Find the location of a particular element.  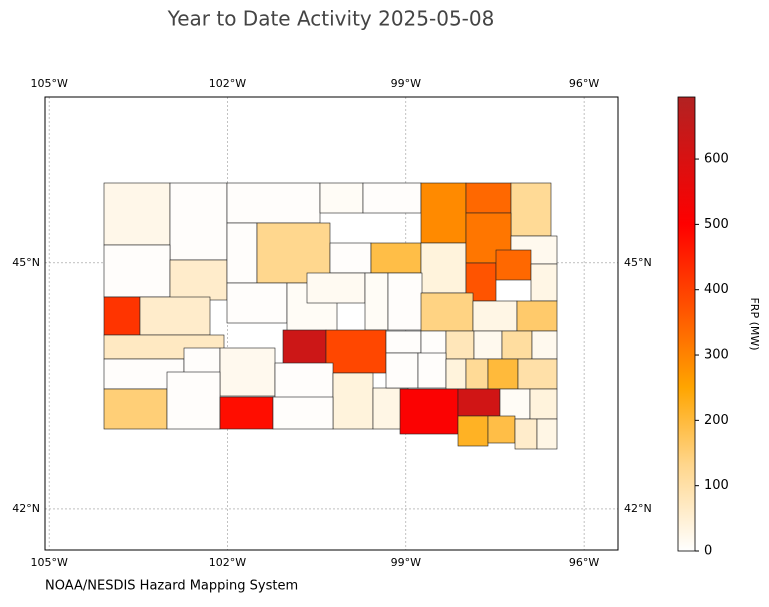

colorbar-gradient is located at coordinates (686, 324).